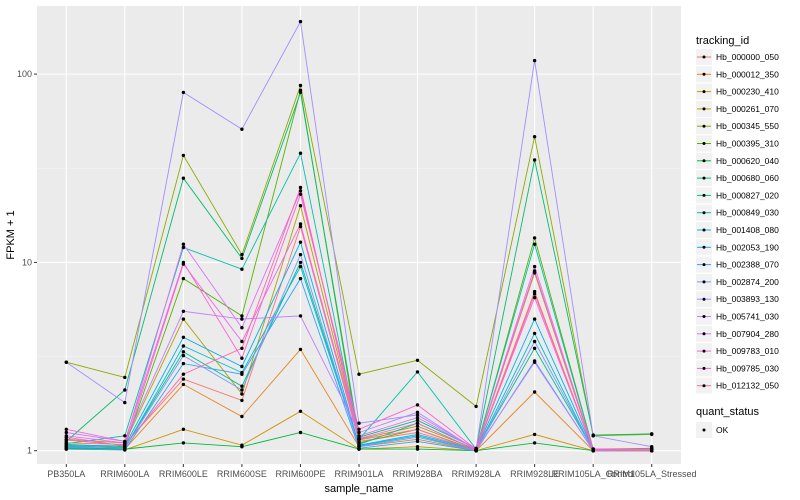 The image size is (800, 500). Describe the element at coordinates (747, 195) in the screenshot. I see `legend-label: Hb_000827_020` at that location.